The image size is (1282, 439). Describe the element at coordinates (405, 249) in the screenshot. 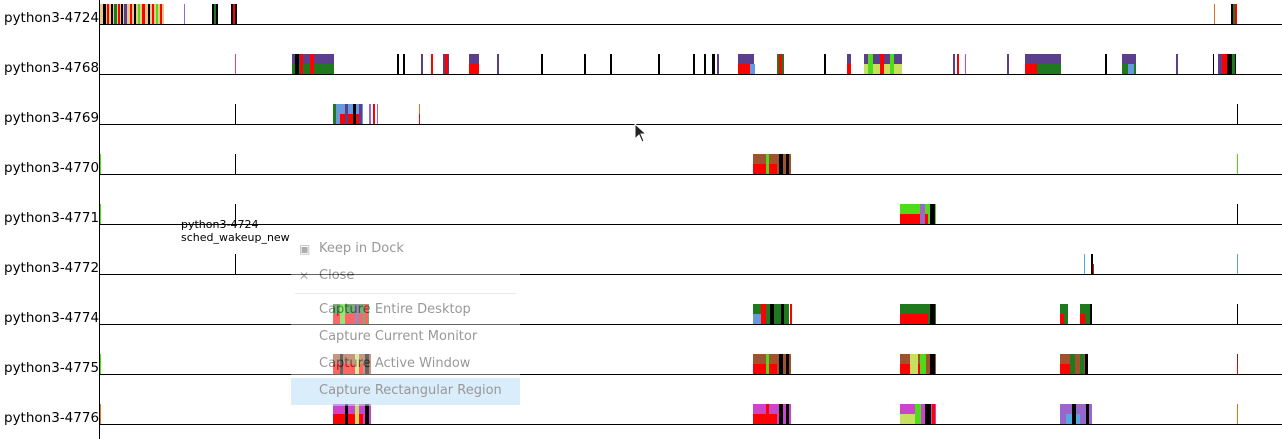

I see `menu-item-keep-in-dock: ▣ Keep in Dock` at that location.